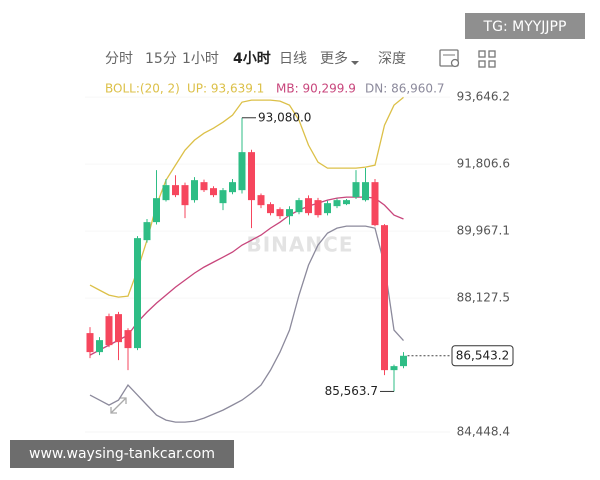  What do you see at coordinates (161, 59) in the screenshot?
I see `toolbar-tab: 15分` at bounding box center [161, 59].